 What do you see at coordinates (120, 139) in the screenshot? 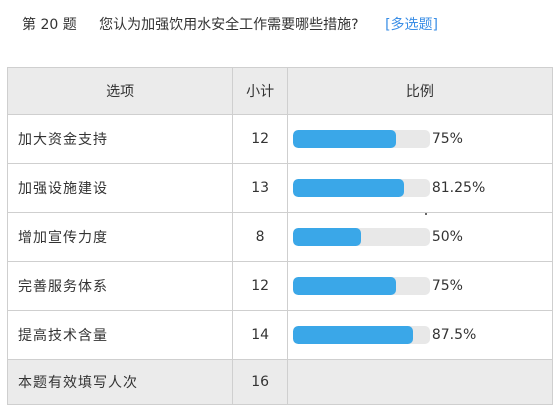
I see `option-label: 加大资金支持` at bounding box center [120, 139].